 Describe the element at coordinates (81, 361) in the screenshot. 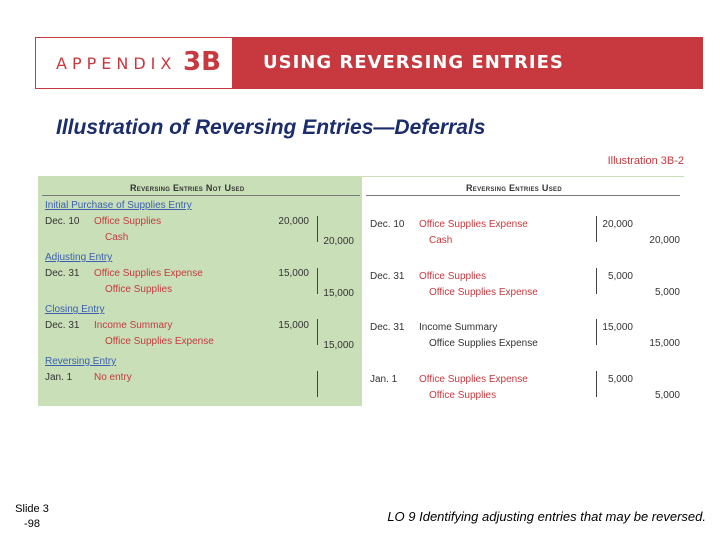

I see `section-label: Reversing Entry` at that location.